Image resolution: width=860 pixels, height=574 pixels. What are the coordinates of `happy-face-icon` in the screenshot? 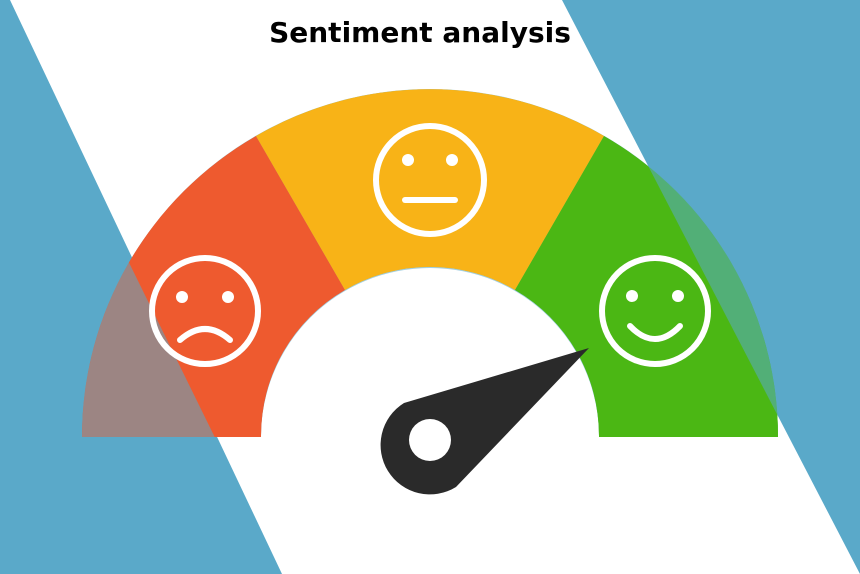 It's located at (655, 311).